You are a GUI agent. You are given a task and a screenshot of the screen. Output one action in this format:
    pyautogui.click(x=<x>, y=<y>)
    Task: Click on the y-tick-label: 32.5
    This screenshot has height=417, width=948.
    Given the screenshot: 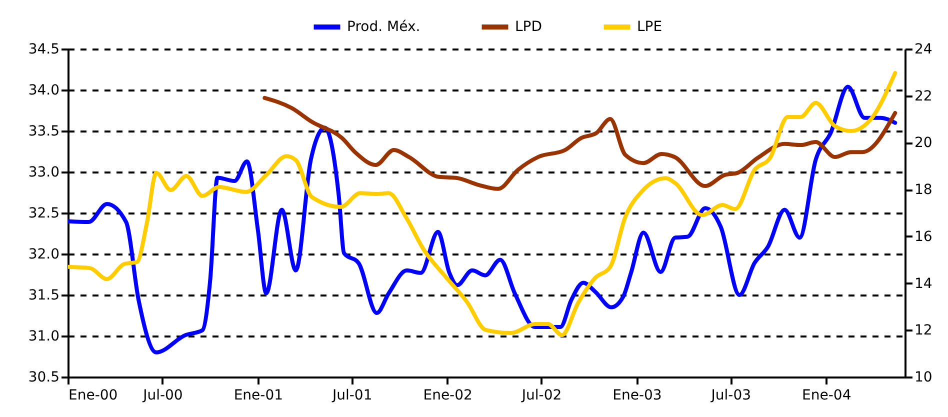 What is the action you would take?
    pyautogui.click(x=44, y=214)
    